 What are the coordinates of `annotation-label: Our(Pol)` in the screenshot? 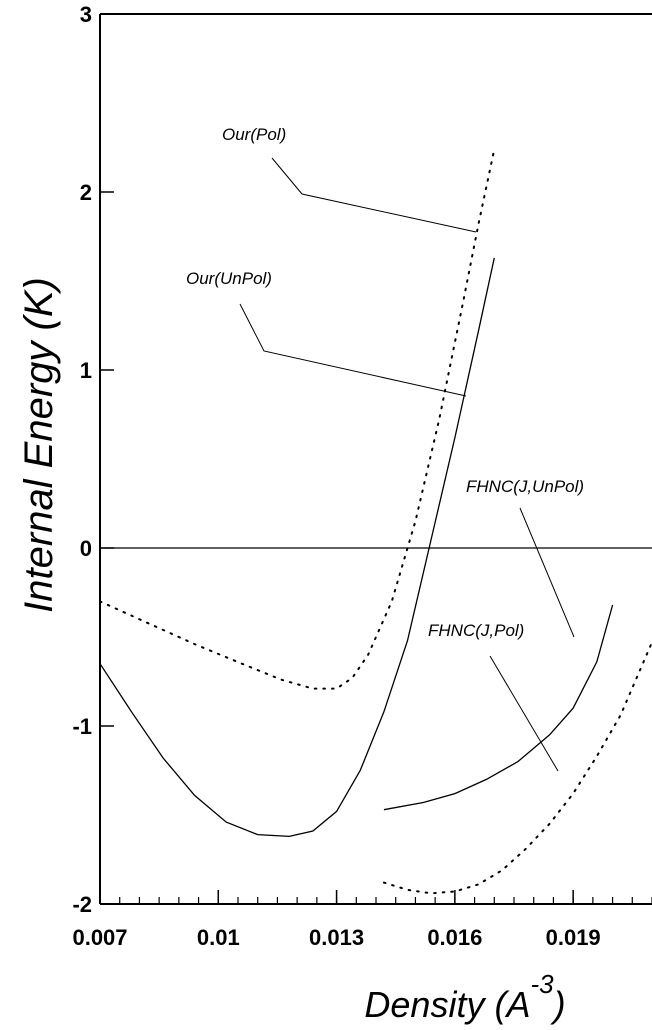 It's located at (254, 134).